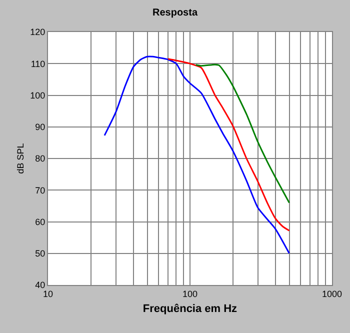 The width and height of the screenshot is (350, 333). What do you see at coordinates (40, 221) in the screenshot?
I see `y-tick-label: 60` at bounding box center [40, 221].